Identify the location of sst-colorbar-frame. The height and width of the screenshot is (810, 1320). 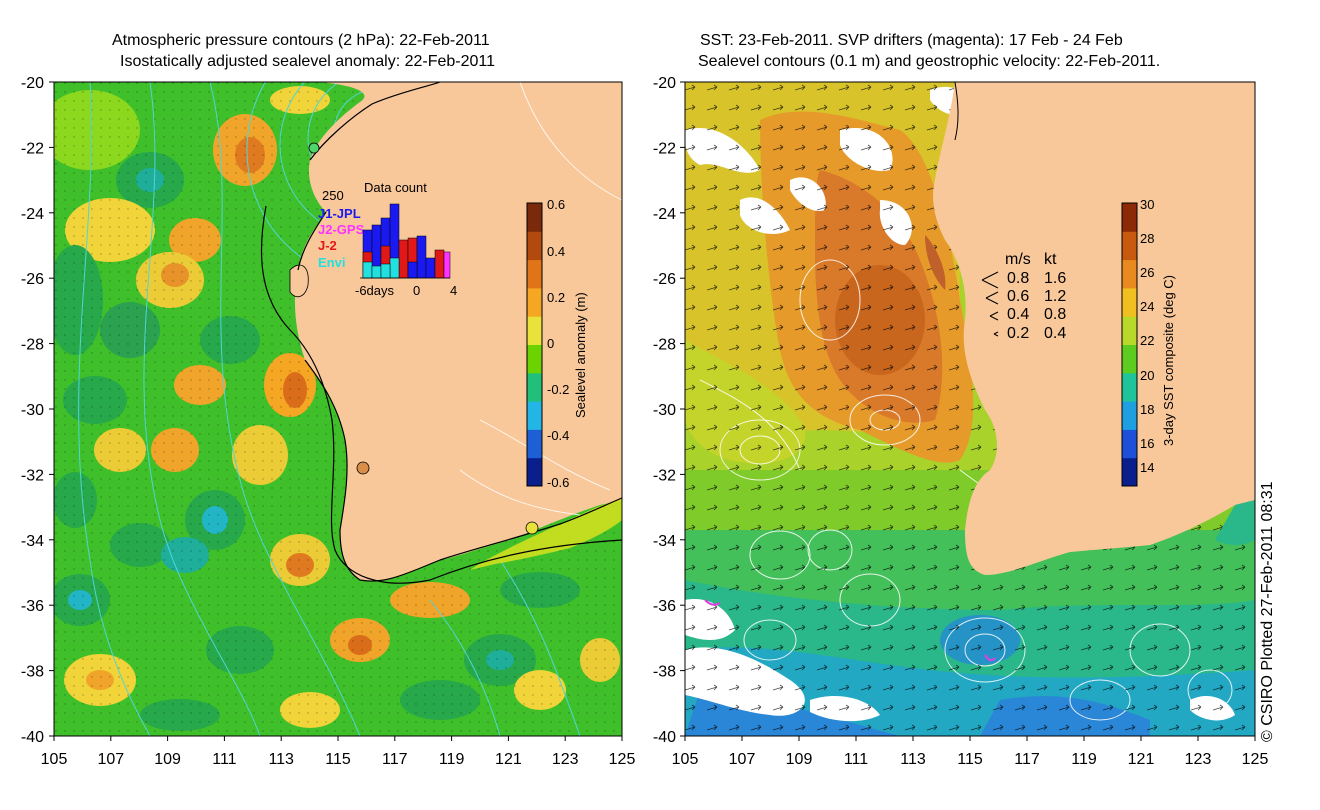
(1129, 344).